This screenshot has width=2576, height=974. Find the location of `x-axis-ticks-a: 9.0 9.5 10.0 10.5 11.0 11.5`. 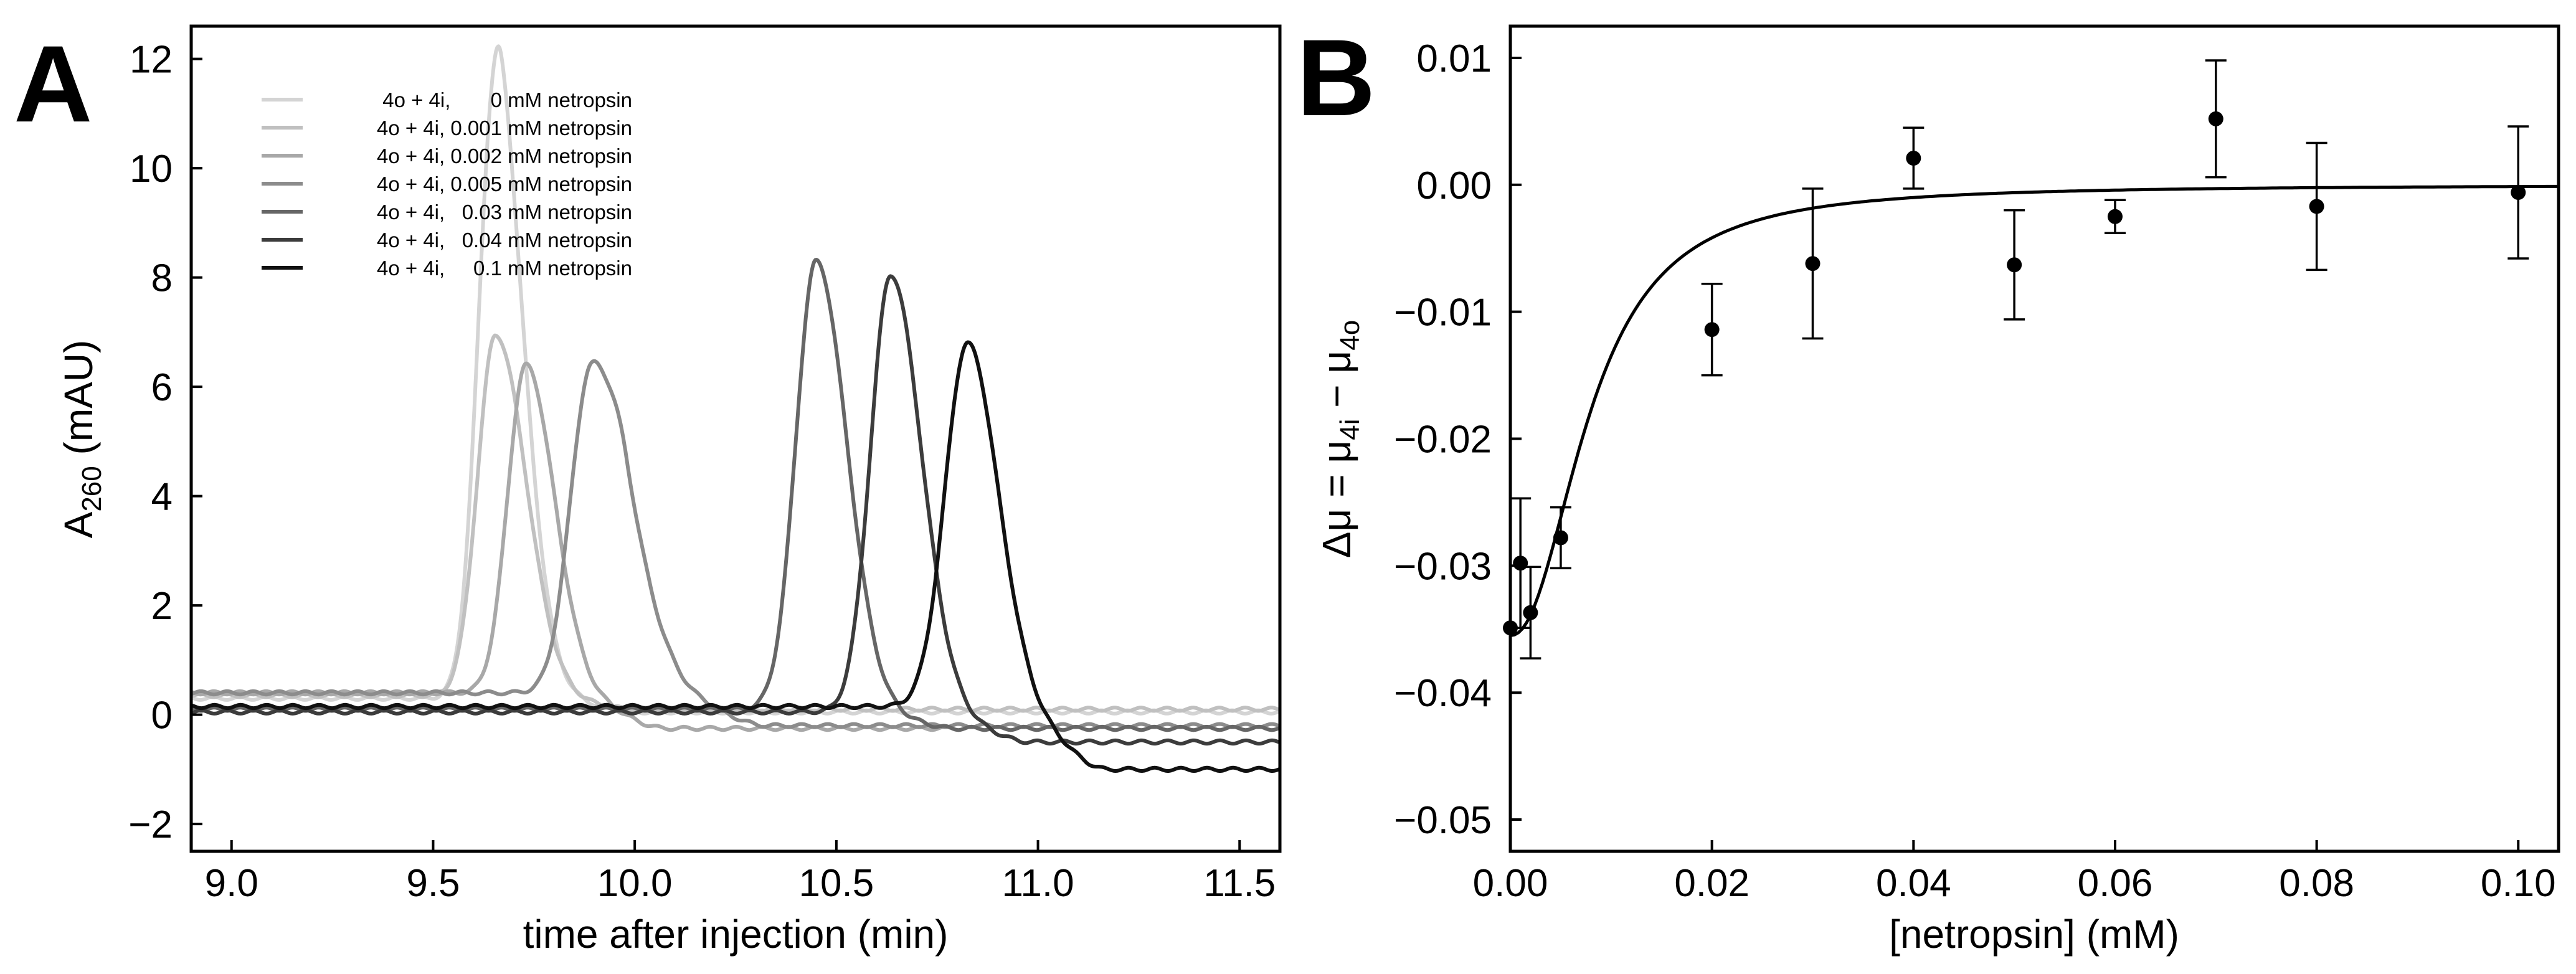

x-axis-ticks-a: 9.0 9.5 10.0 10.5 11.0 11.5 is located at coordinates (740, 872).